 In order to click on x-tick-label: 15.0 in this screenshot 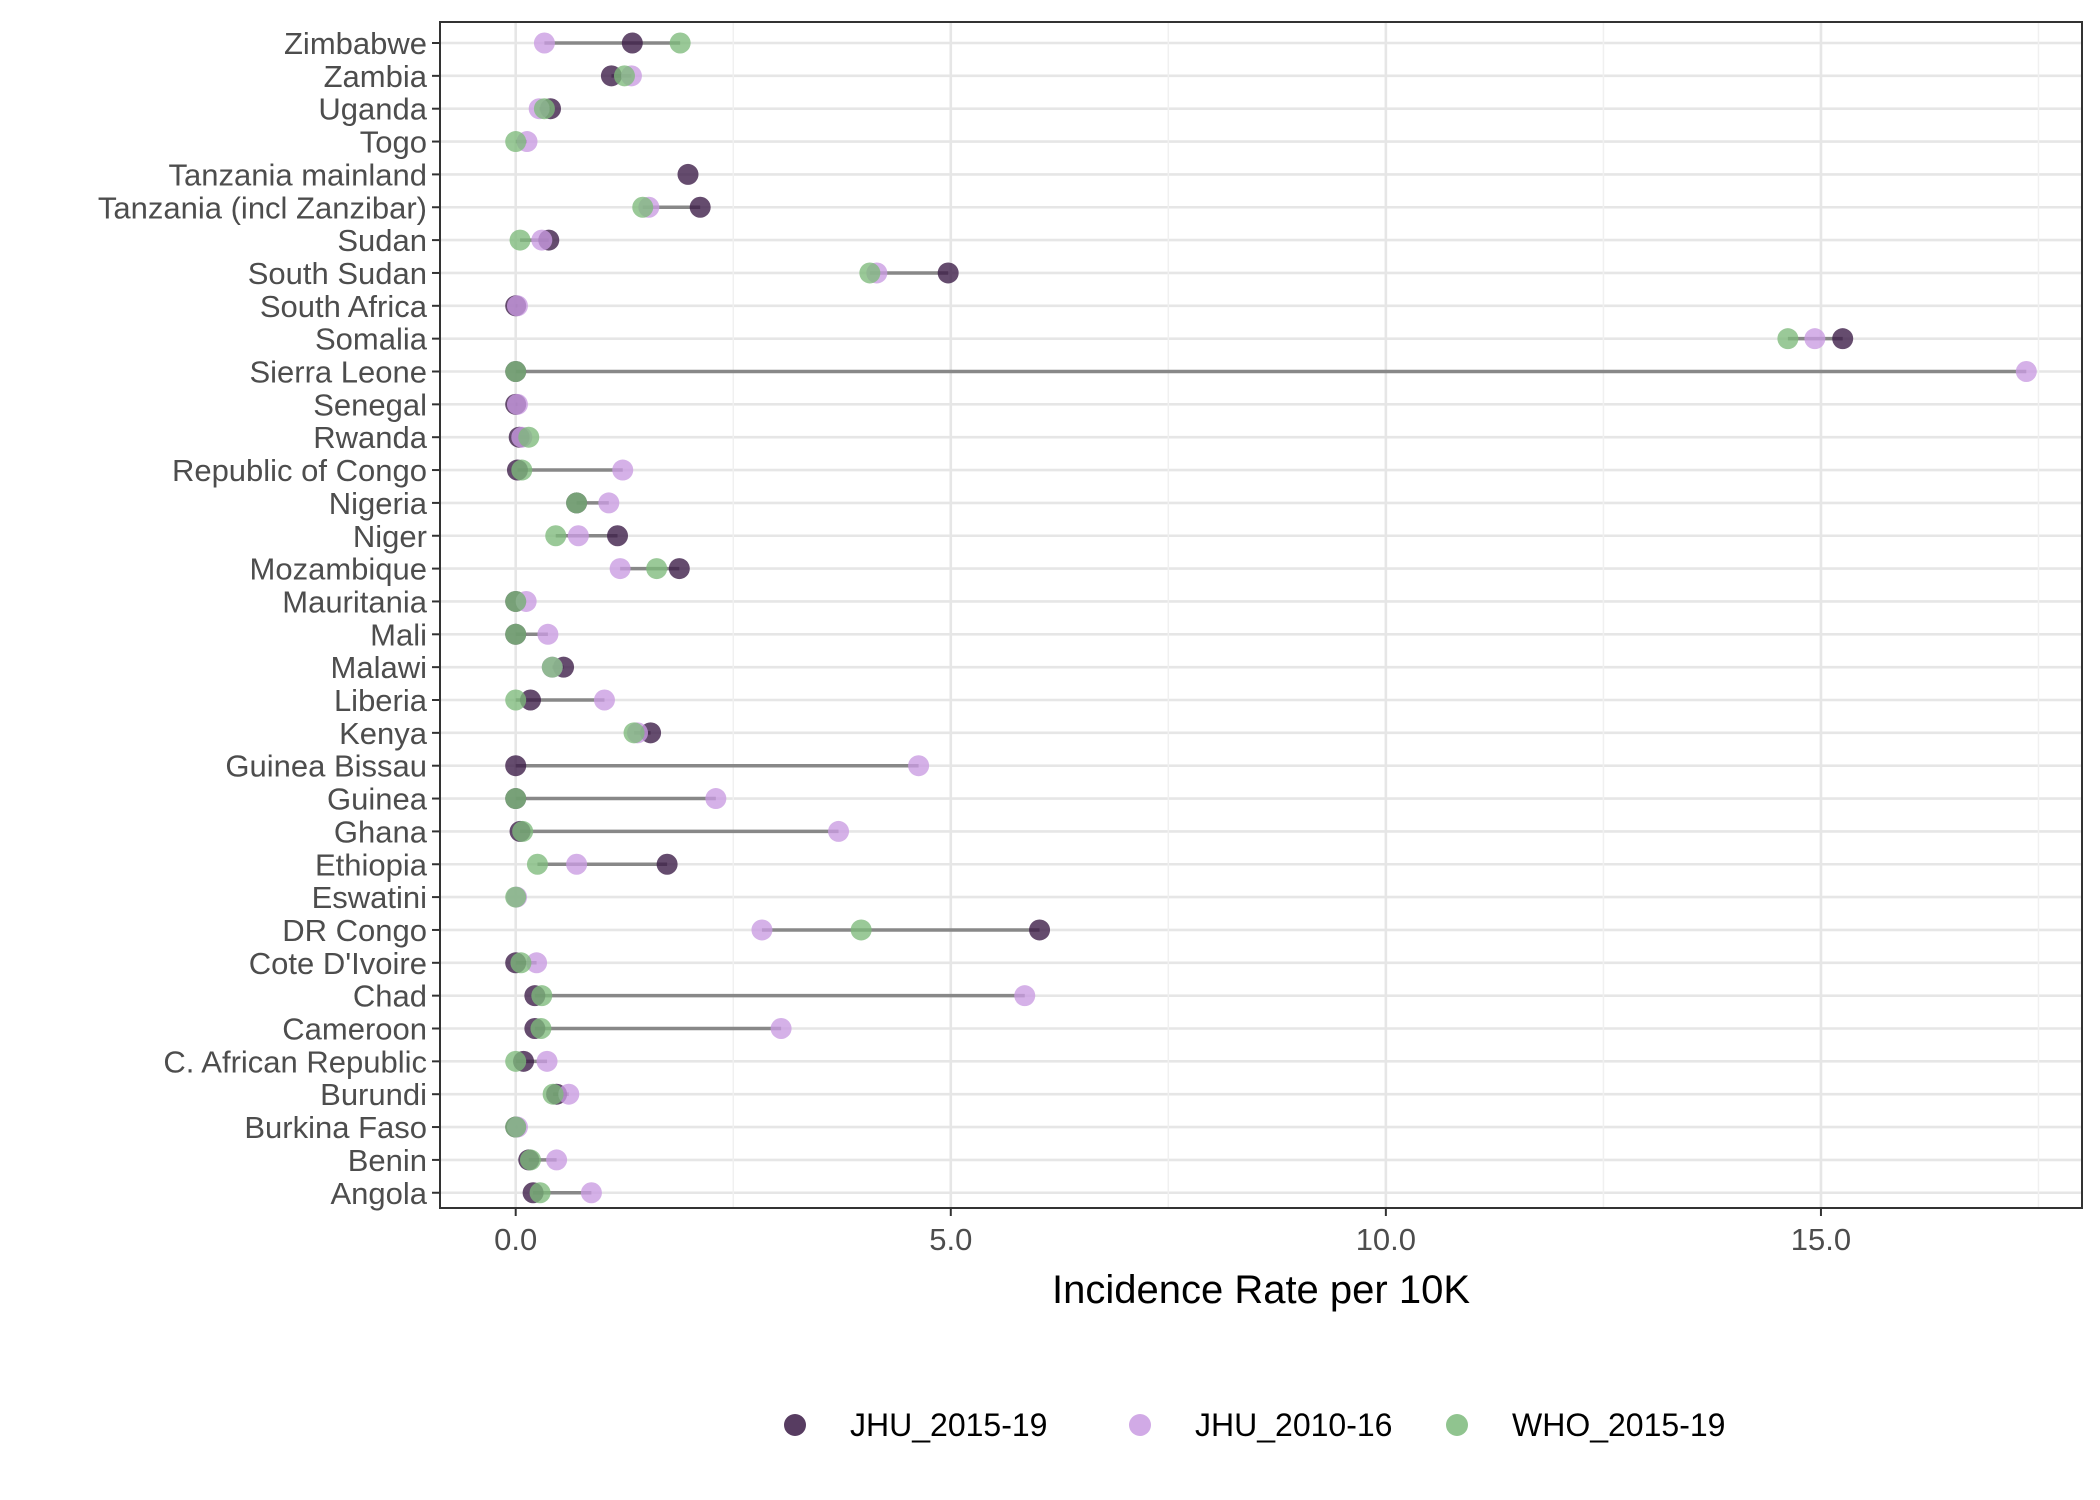, I will do `click(1821, 1239)`.